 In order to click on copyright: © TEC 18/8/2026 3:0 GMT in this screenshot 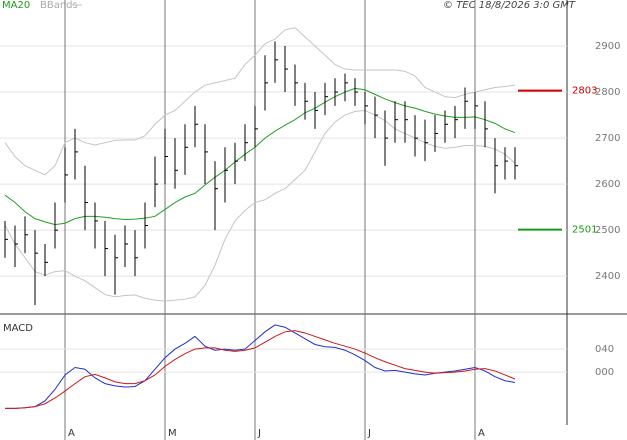, I will do `click(509, 5)`.